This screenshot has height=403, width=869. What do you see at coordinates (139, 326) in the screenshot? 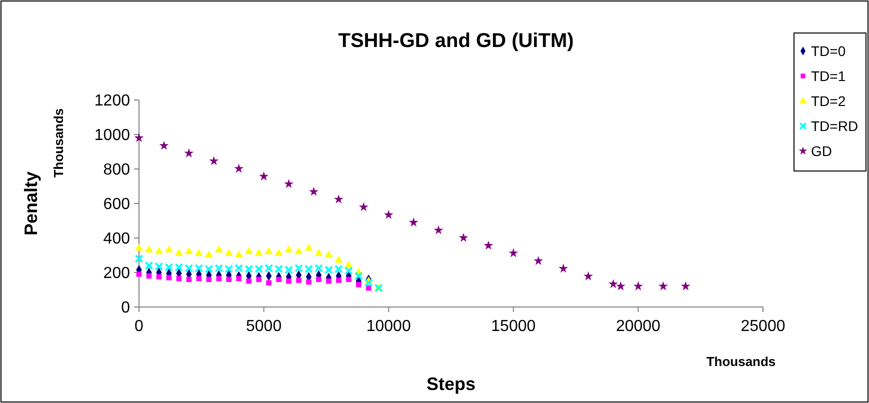
I see `x-tick-label: 0` at bounding box center [139, 326].